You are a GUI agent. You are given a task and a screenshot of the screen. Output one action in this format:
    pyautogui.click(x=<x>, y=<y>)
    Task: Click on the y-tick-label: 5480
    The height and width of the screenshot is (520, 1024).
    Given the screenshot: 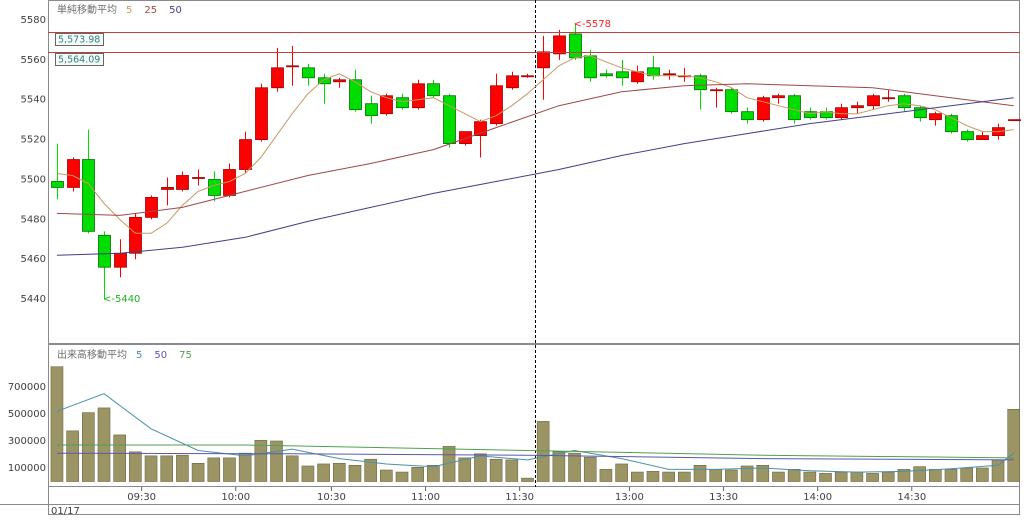 What is the action you would take?
    pyautogui.click(x=33, y=219)
    